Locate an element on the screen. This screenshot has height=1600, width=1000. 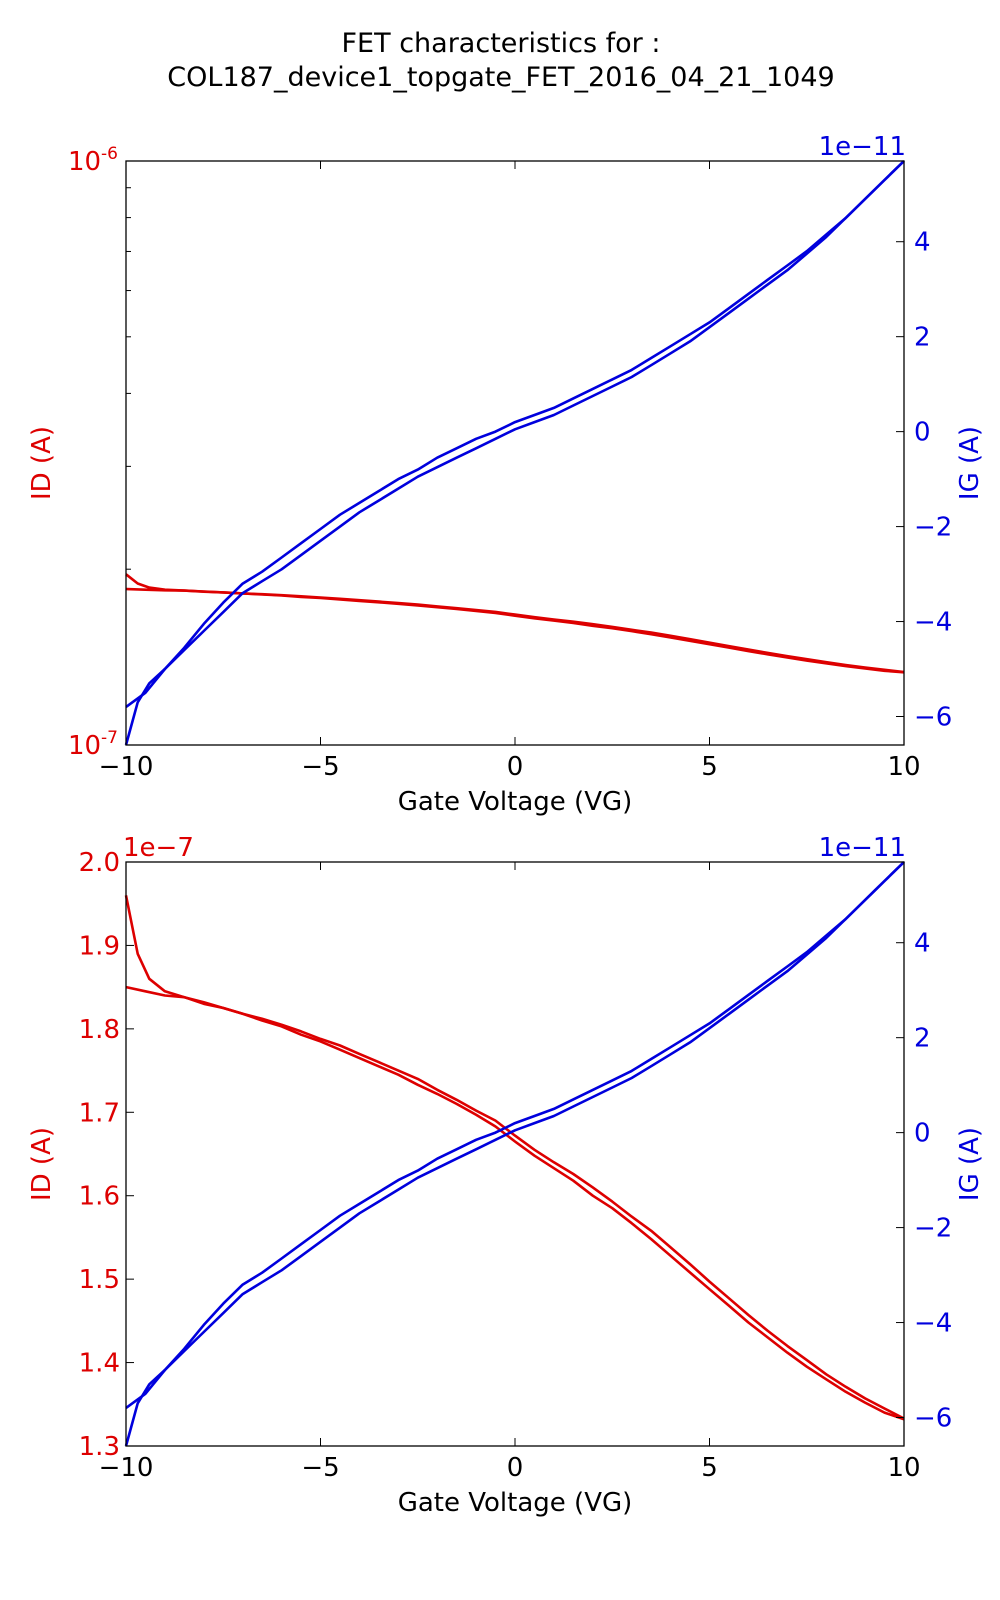
top-y2-tick-label: −4 is located at coordinates (933, 623).